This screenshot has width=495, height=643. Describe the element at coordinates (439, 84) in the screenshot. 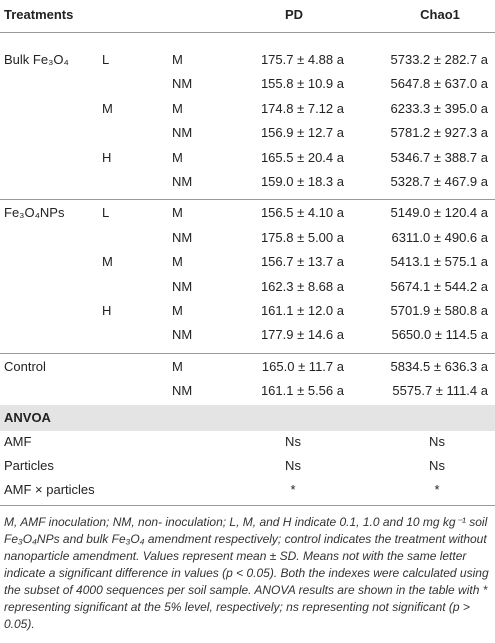

I see `chao1-value: 5647.8 ± 637.0 a` at that location.